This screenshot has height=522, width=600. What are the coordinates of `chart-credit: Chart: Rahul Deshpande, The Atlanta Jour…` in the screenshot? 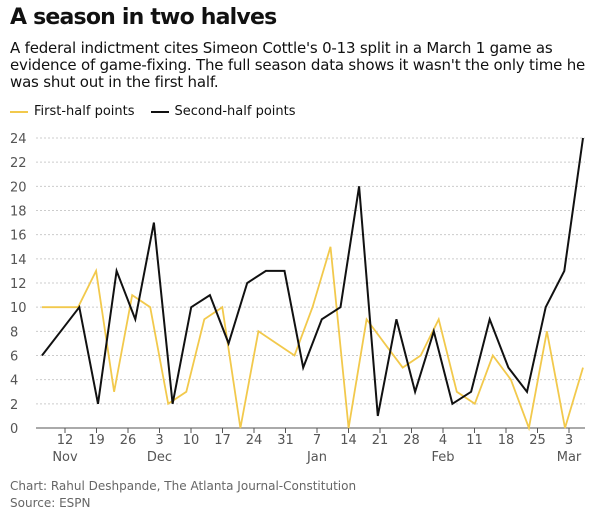 It's located at (183, 486).